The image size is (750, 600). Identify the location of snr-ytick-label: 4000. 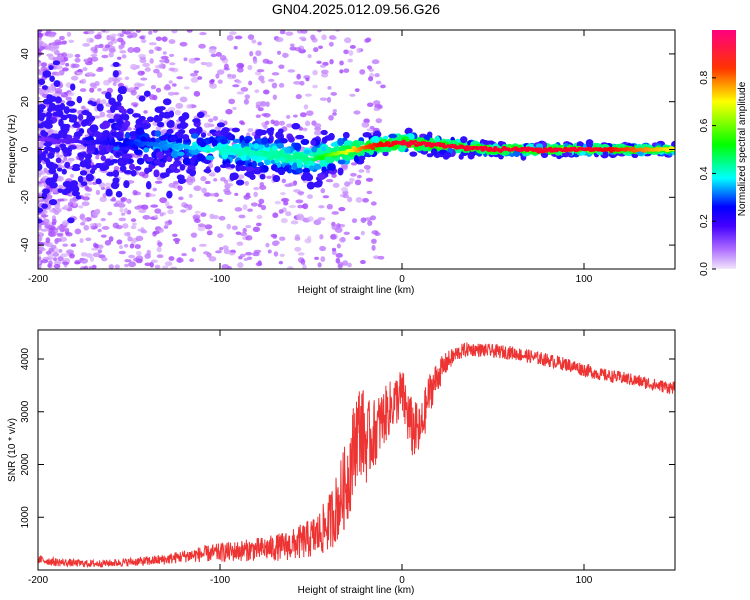
(25, 358).